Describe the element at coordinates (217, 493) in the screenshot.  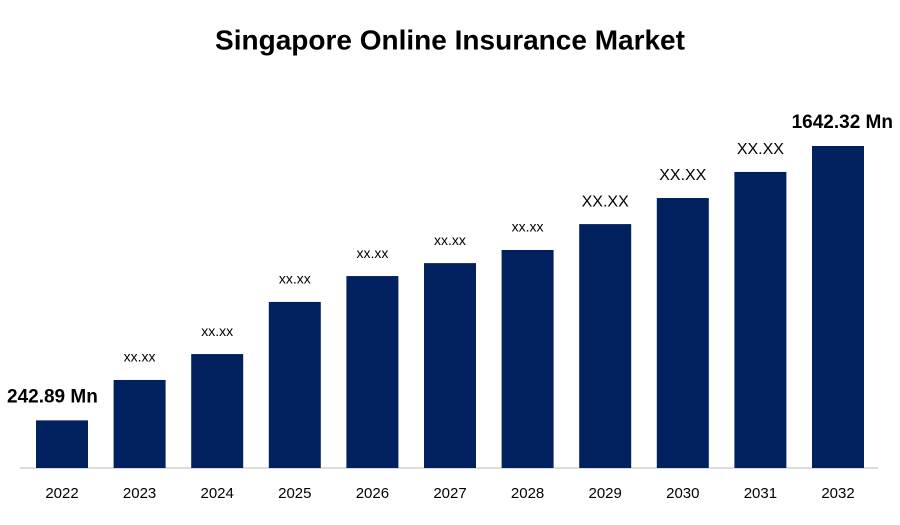
I see `x-tick-label: 2024` at that location.